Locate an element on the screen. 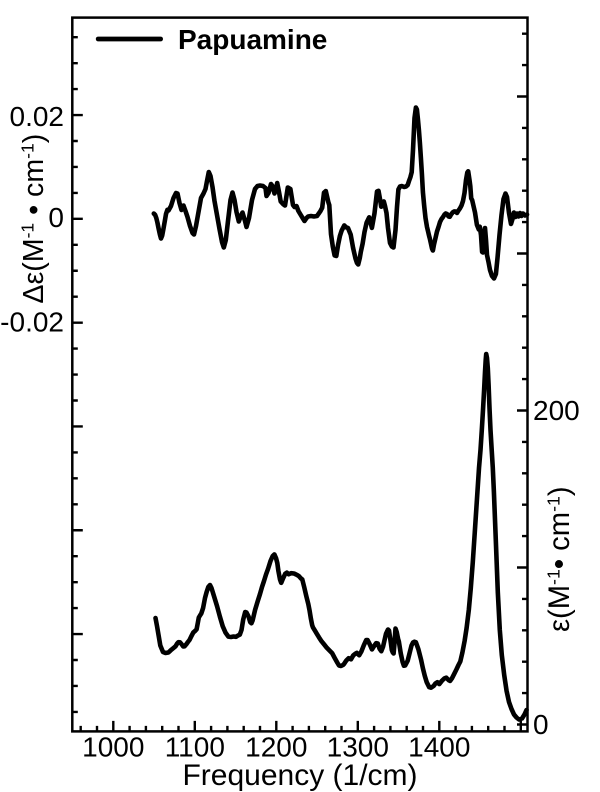 The width and height of the screenshot is (600, 792). svg-text: 200 is located at coordinates (556, 410).